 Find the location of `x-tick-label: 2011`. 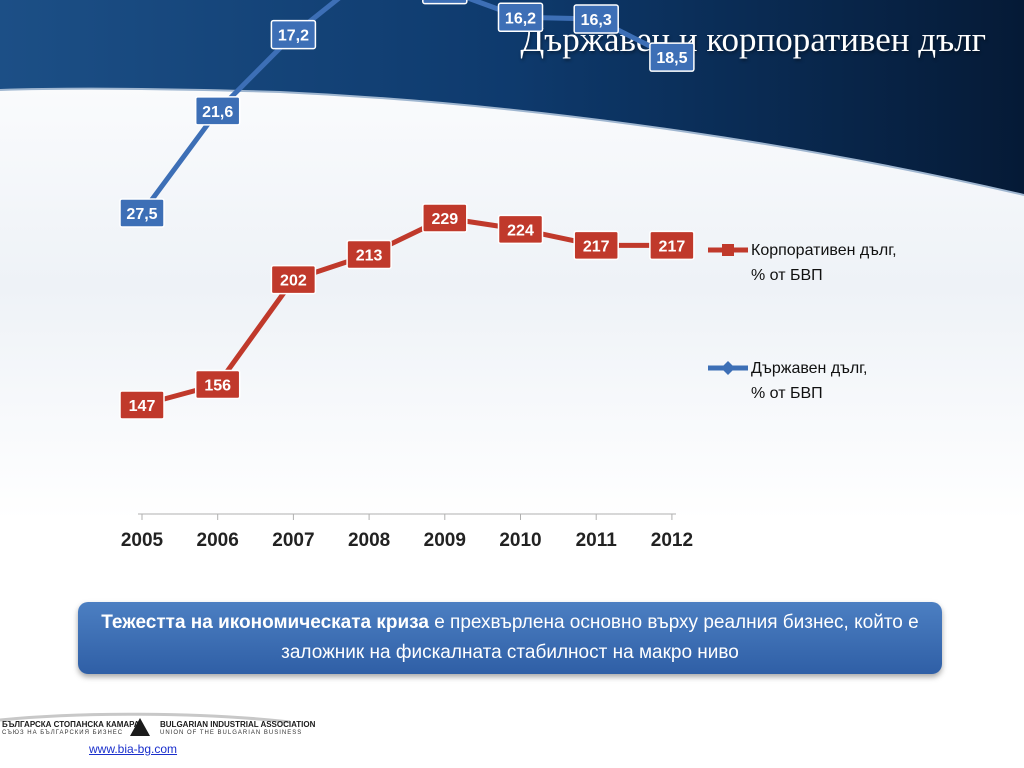

x-tick-label: 2011 is located at coordinates (597, 540).